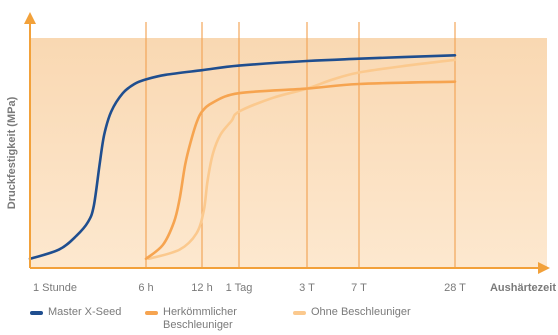  Describe the element at coordinates (307, 288) in the screenshot. I see `x-tick-label: 3 T` at that location.